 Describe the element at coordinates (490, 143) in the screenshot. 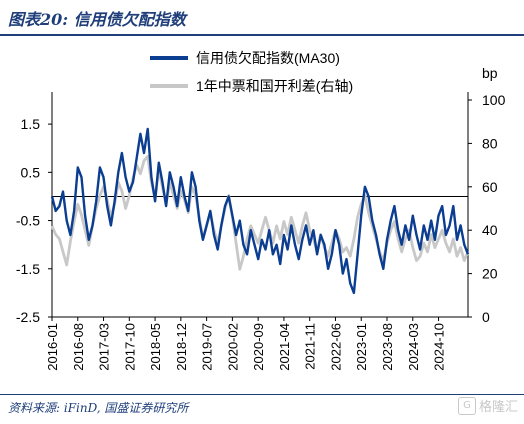

I see `right-tick-label: 80` at that location.